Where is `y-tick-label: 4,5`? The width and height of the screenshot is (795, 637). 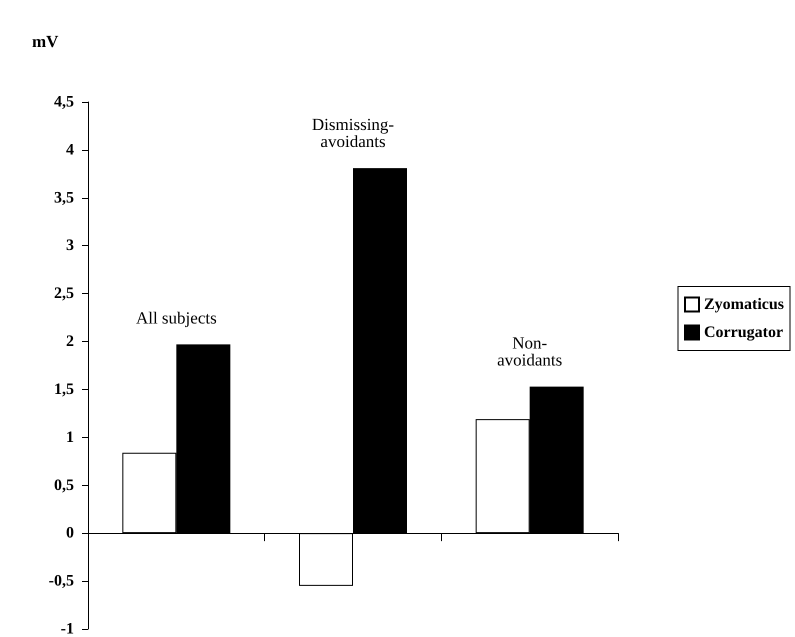
y-tick-label: 4,5 is located at coordinates (64, 102).